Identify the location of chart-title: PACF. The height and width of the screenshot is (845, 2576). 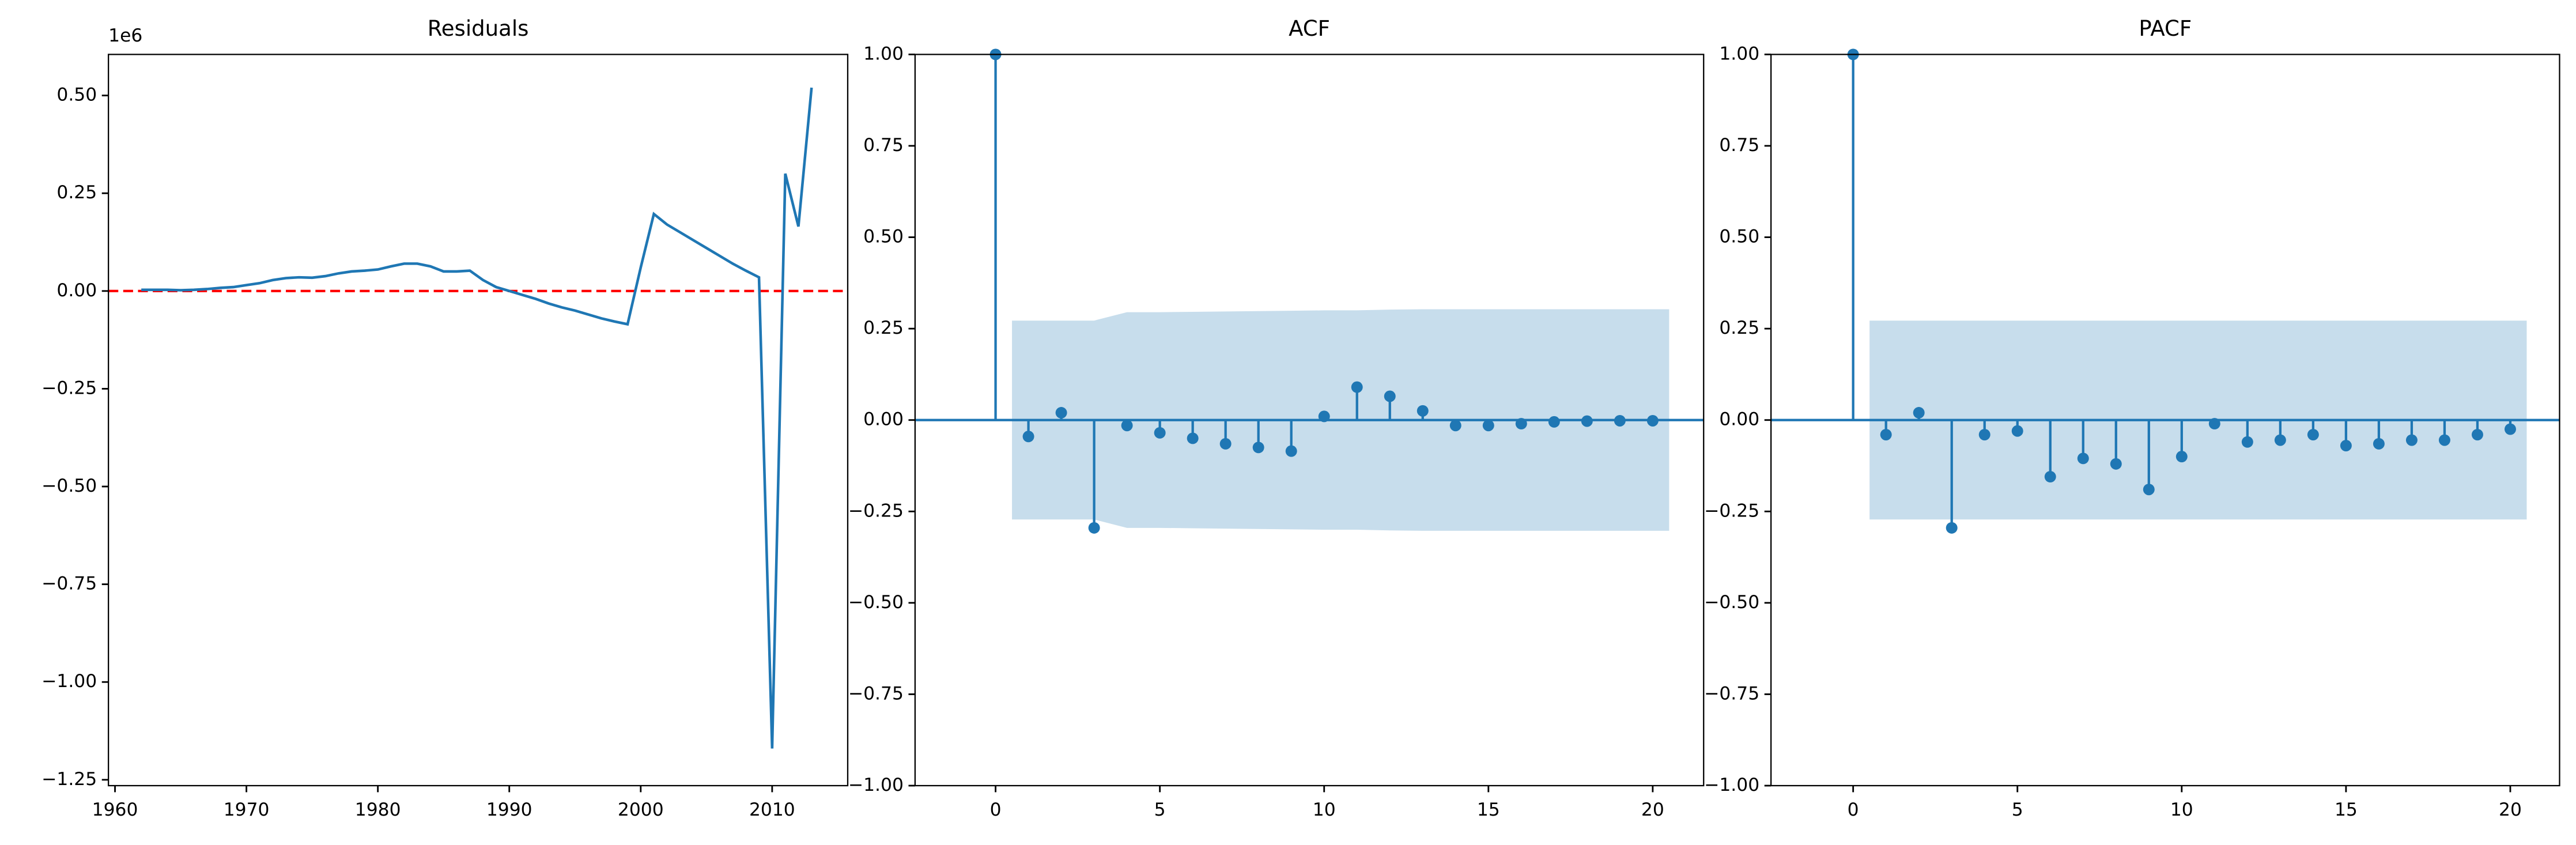
(2165, 28).